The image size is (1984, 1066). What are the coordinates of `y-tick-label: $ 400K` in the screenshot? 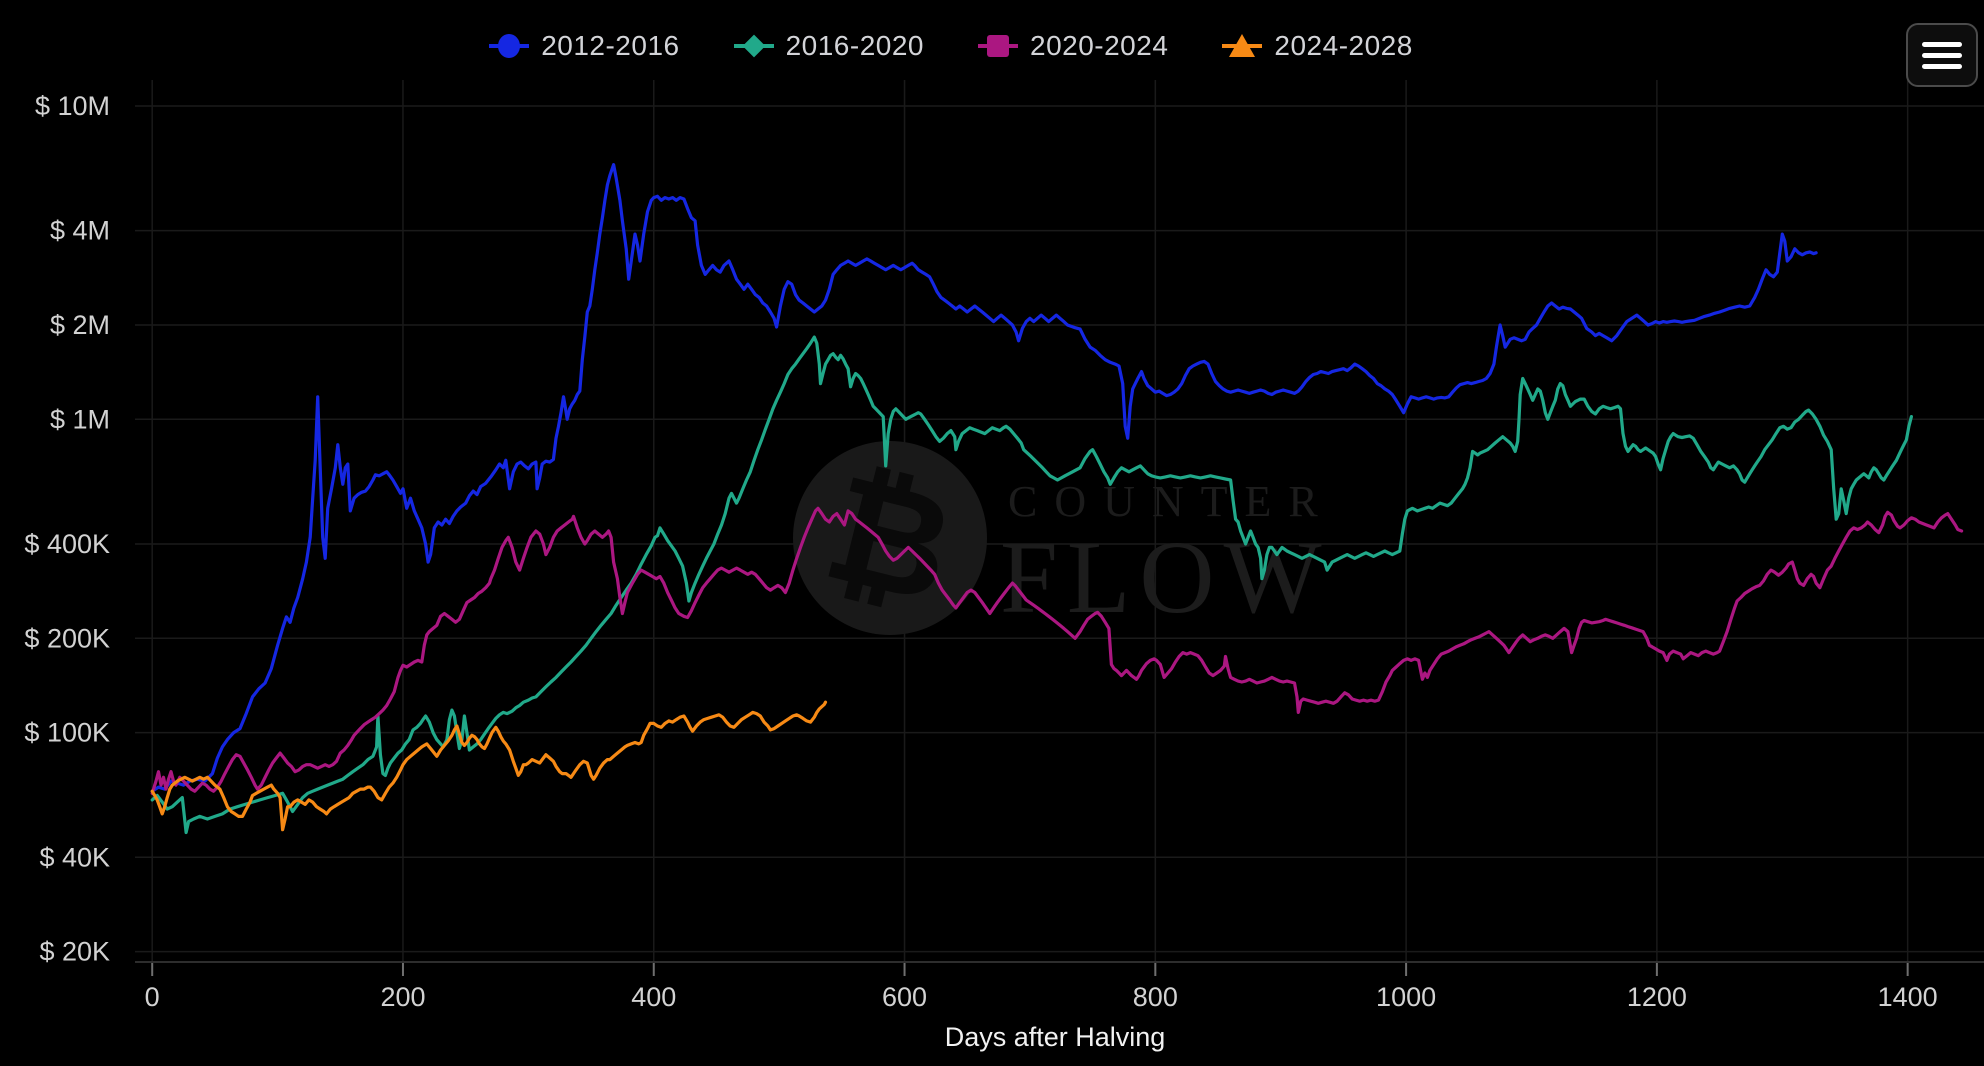 It's located at (67, 544).